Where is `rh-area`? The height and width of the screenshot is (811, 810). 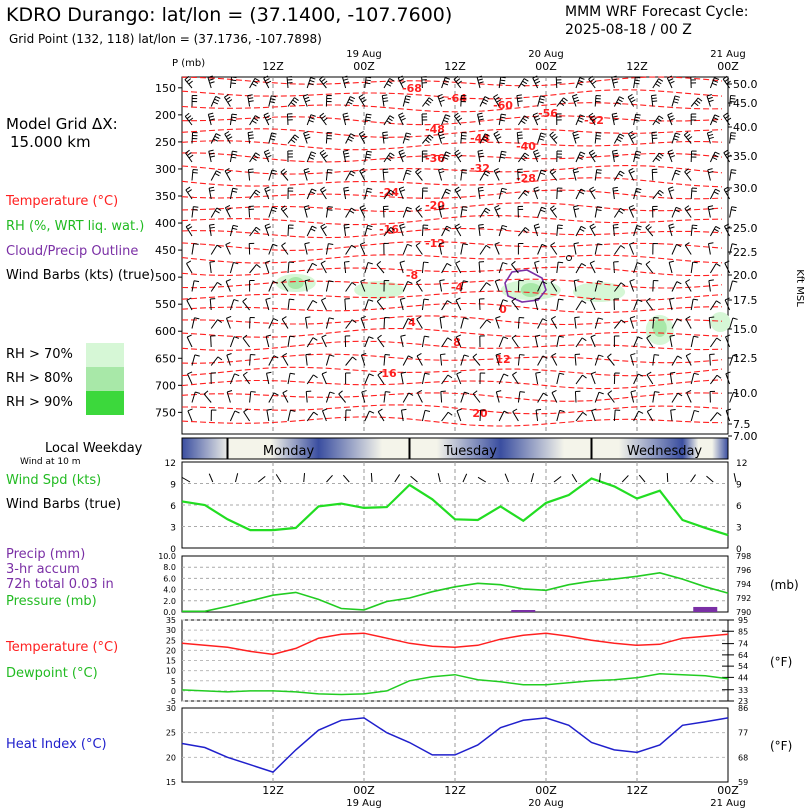 rh-area is located at coordinates (720, 322).